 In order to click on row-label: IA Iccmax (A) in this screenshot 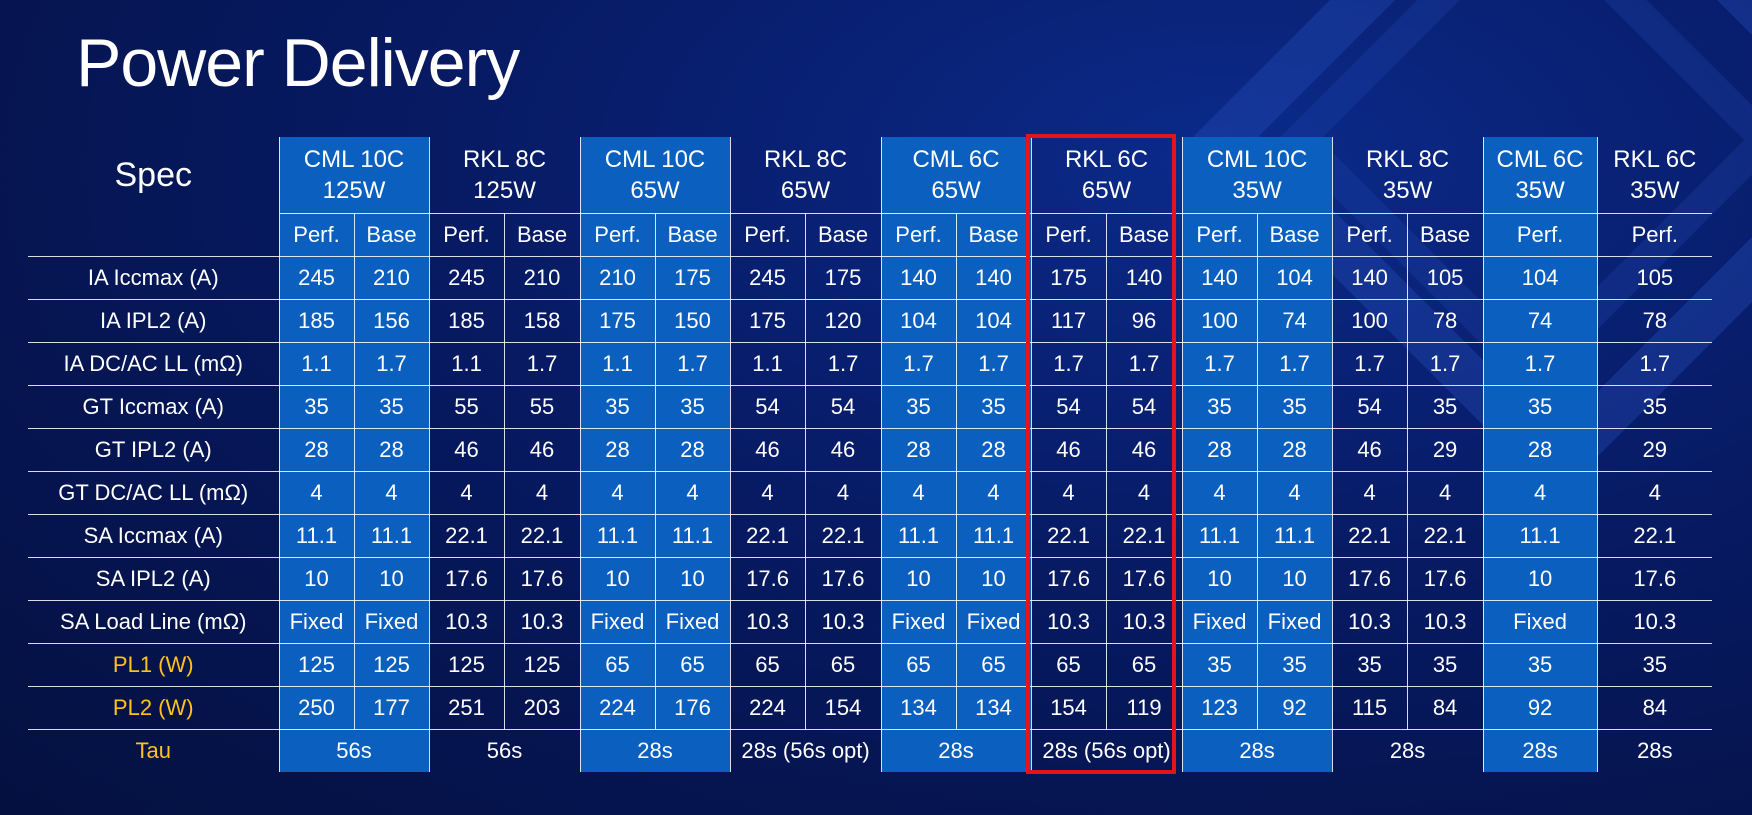, I will do `click(154, 278)`.